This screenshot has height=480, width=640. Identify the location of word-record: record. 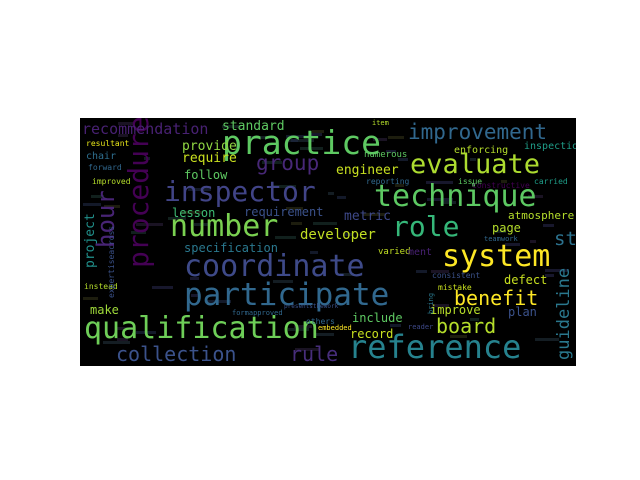
(372, 334).